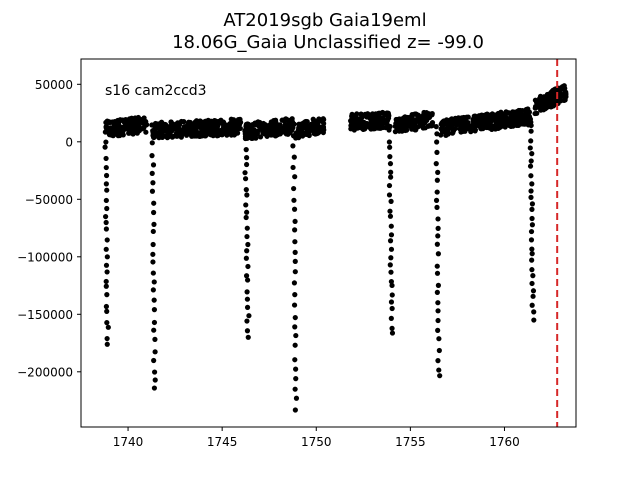 This screenshot has width=640, height=480. I want to click on x-tick-label: 1740, so click(128, 442).